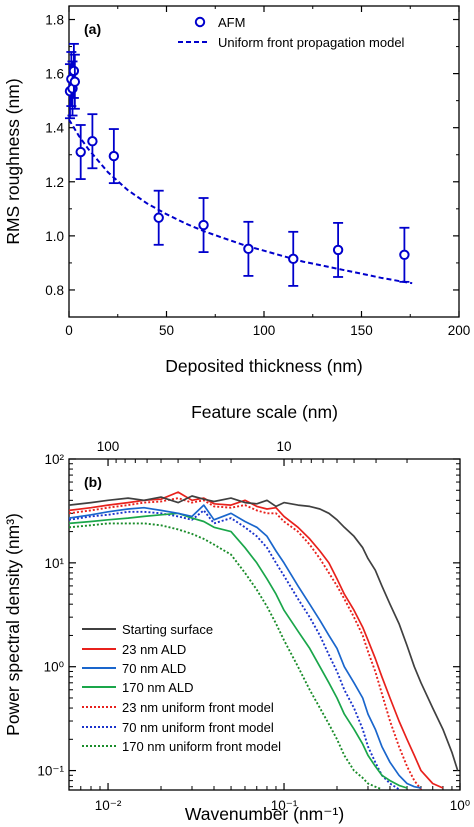 The height and width of the screenshot is (827, 474). Describe the element at coordinates (198, 727) in the screenshot. I see `psd-legend-label: 70 nm uniform front model` at that location.